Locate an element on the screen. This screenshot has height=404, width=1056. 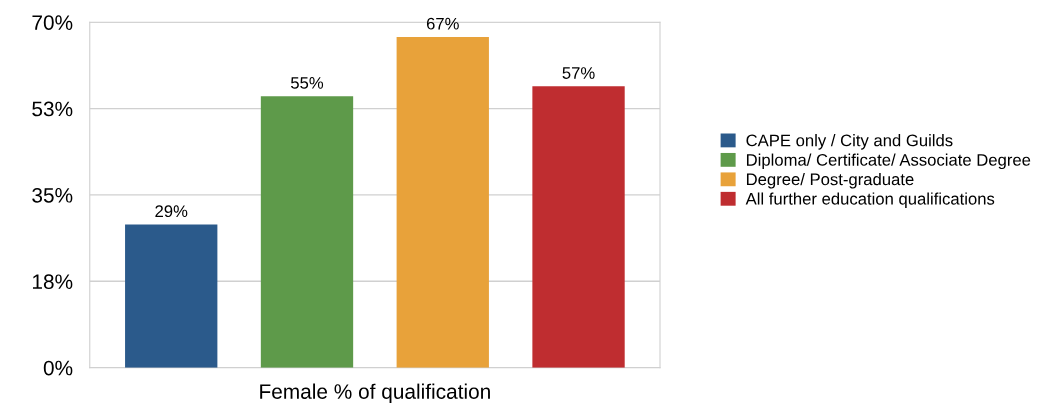
y-tick-label: 18% is located at coordinates (52, 282).